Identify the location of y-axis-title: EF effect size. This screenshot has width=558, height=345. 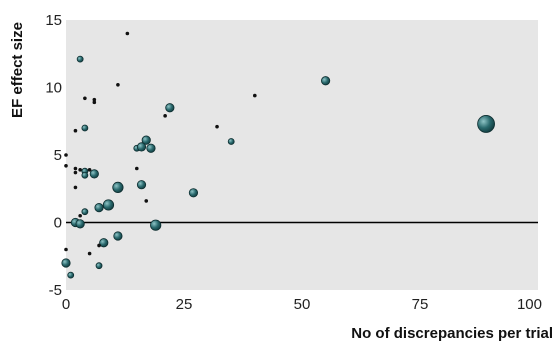
(17, 70).